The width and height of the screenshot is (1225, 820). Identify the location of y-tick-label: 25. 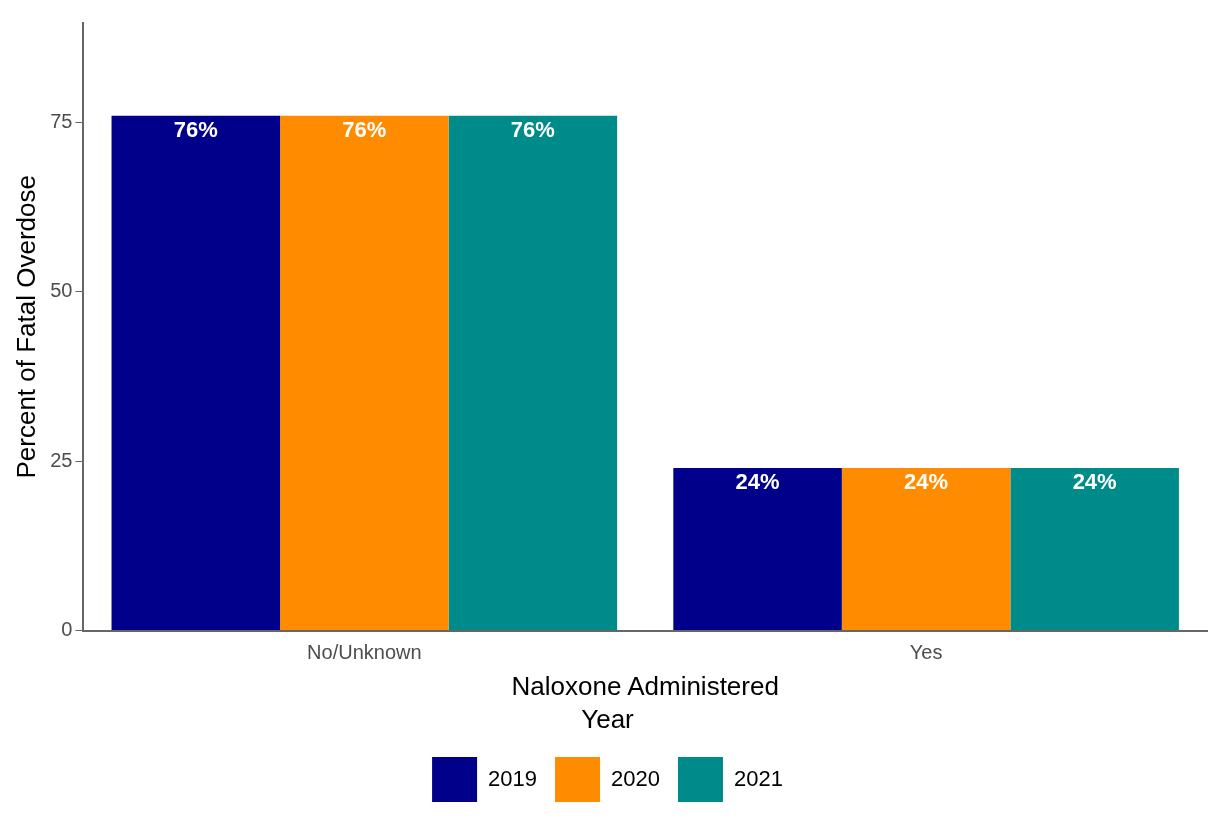
(61, 459).